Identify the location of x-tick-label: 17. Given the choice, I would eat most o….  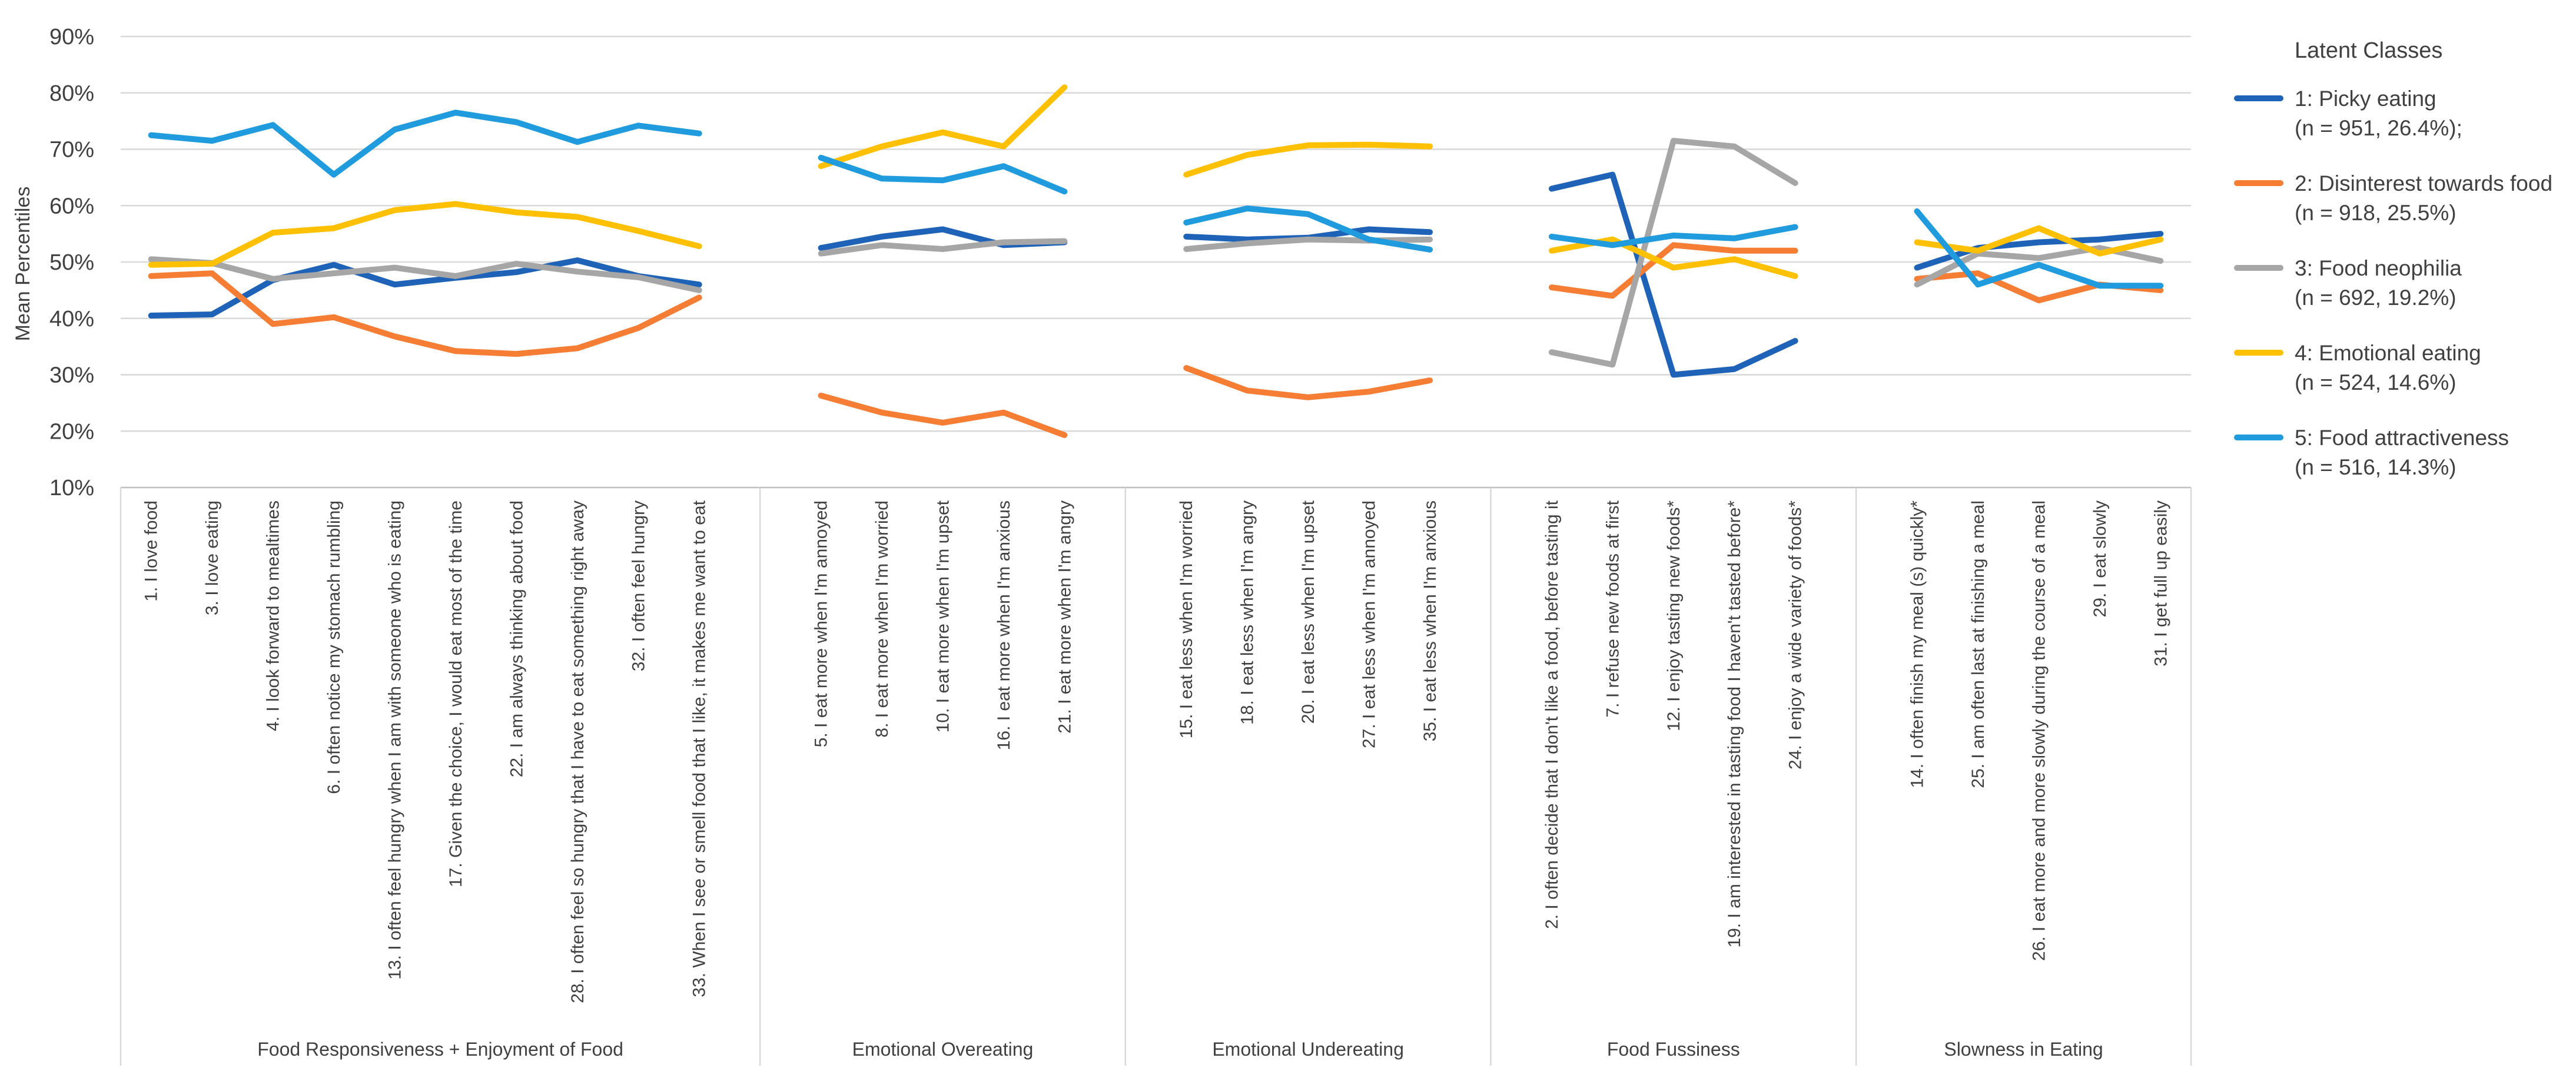
(456, 694).